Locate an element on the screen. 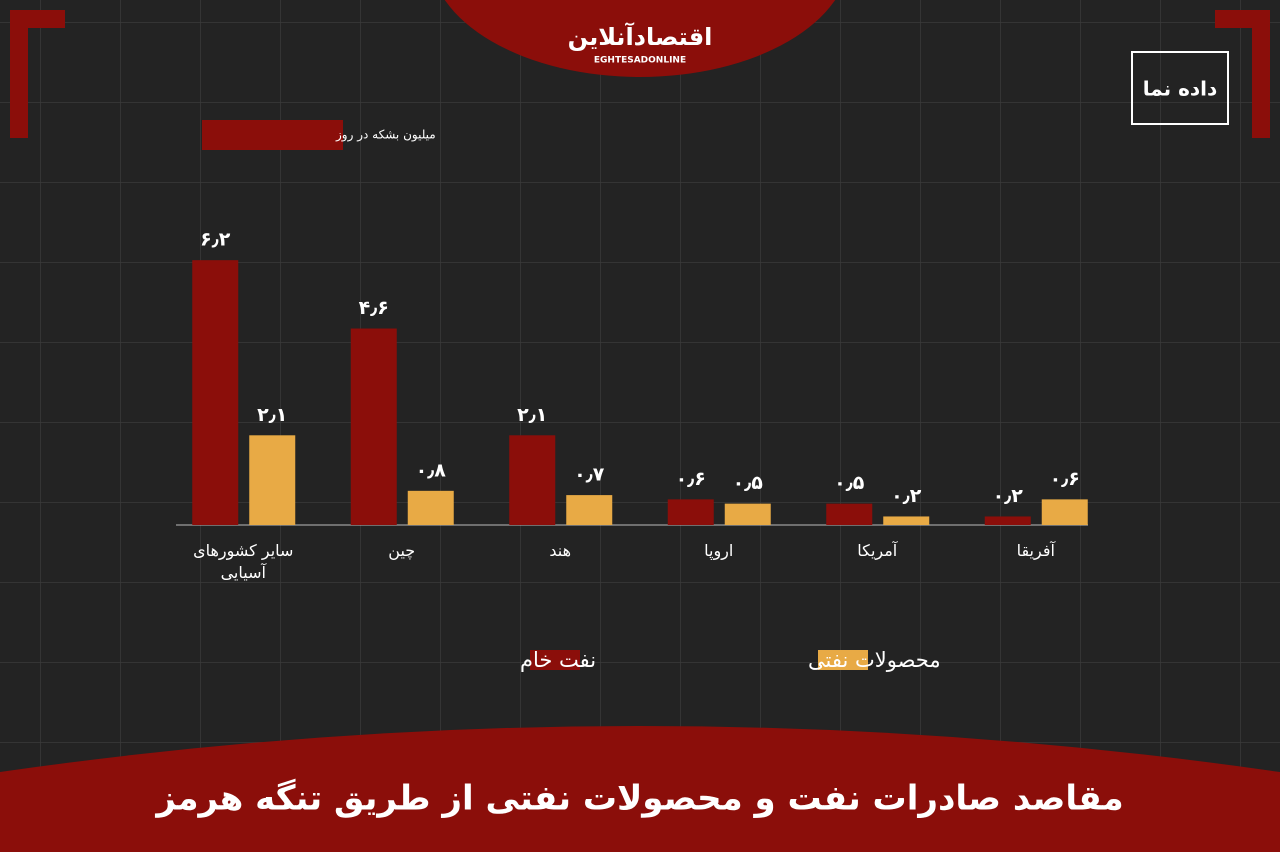  x-tick-label: چین is located at coordinates (402, 550).